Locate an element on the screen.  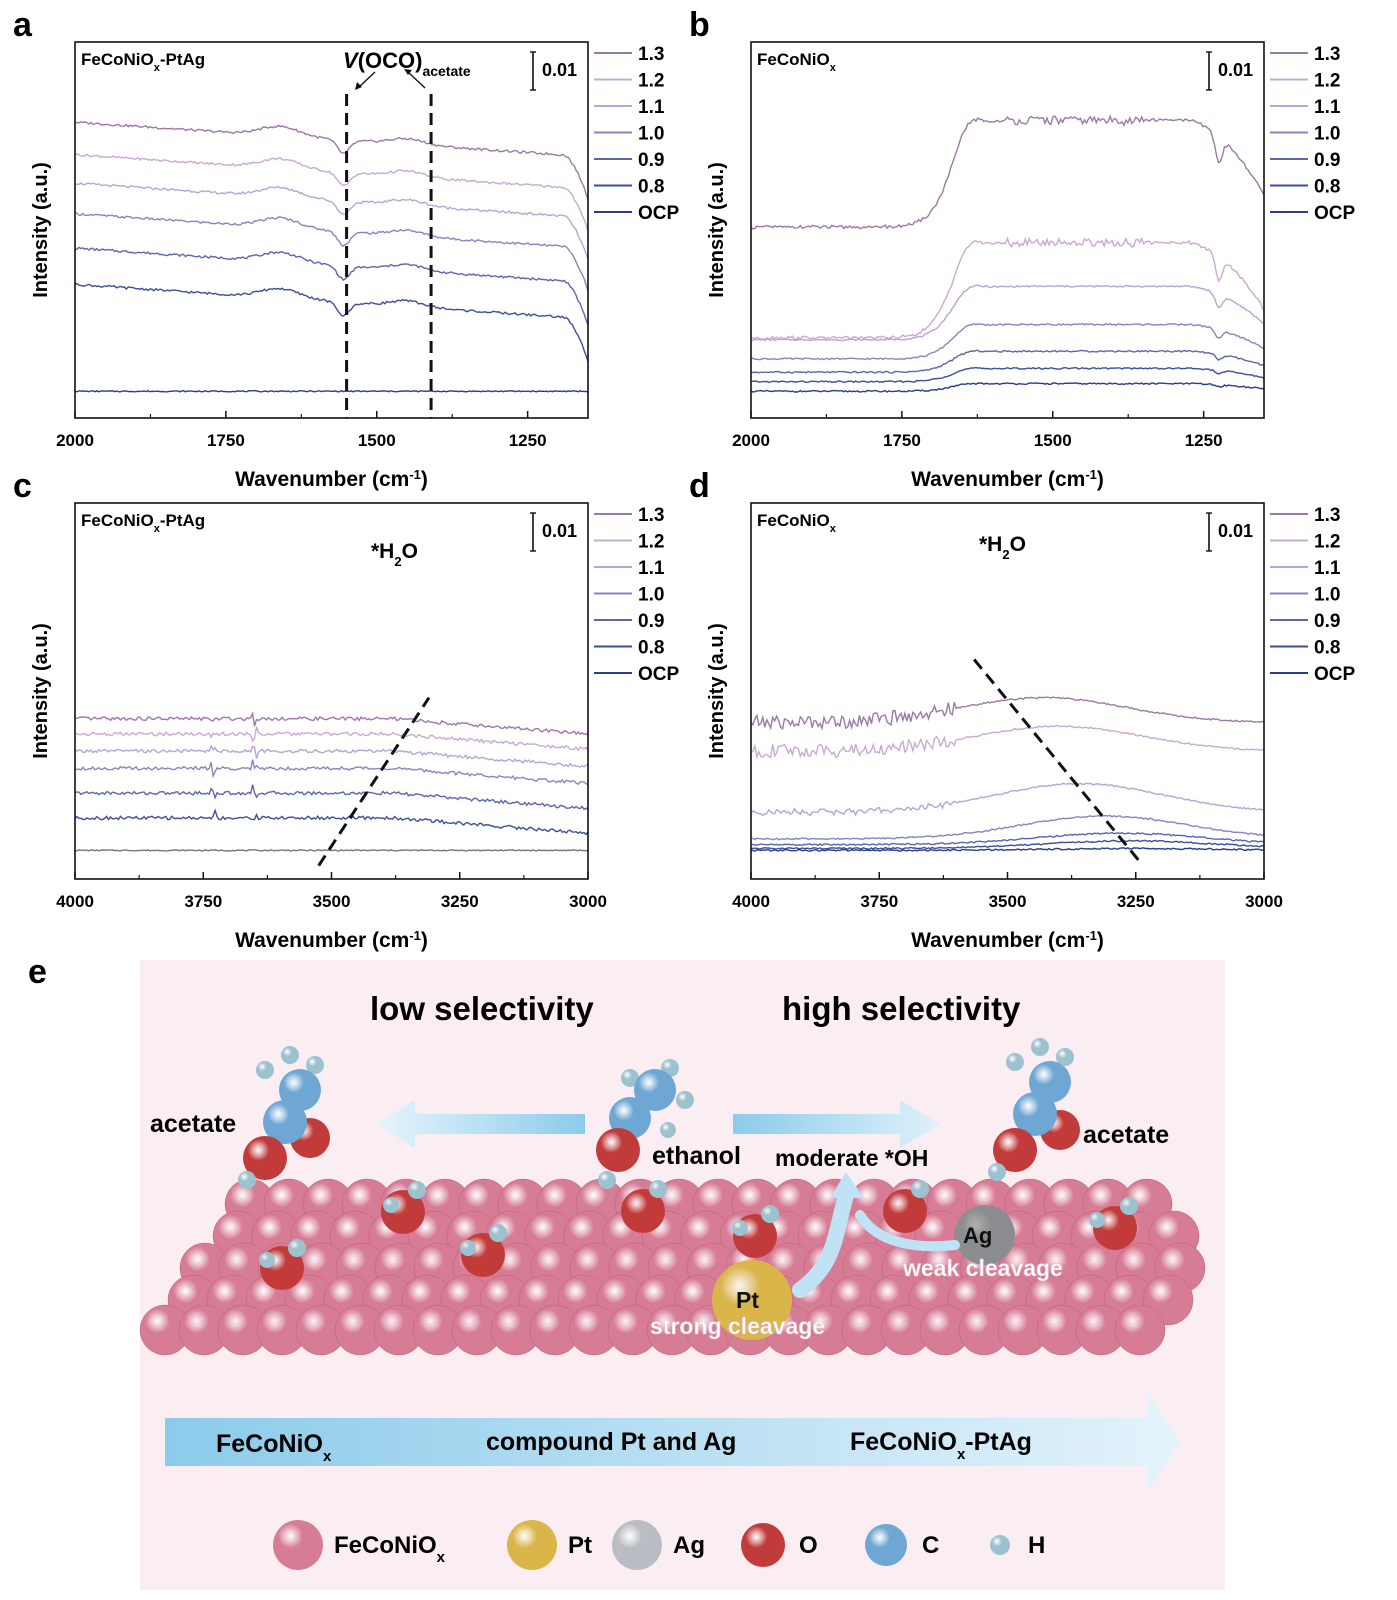
strong-cleavage-label: strong cleavage is located at coordinates (737, 1326).